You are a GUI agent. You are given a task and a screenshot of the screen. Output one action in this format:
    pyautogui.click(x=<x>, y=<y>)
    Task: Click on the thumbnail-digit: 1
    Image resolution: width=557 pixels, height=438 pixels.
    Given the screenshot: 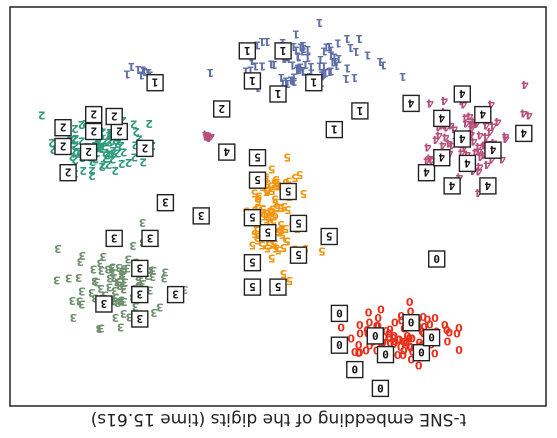 What is the action you would take?
    pyautogui.click(x=359, y=110)
    